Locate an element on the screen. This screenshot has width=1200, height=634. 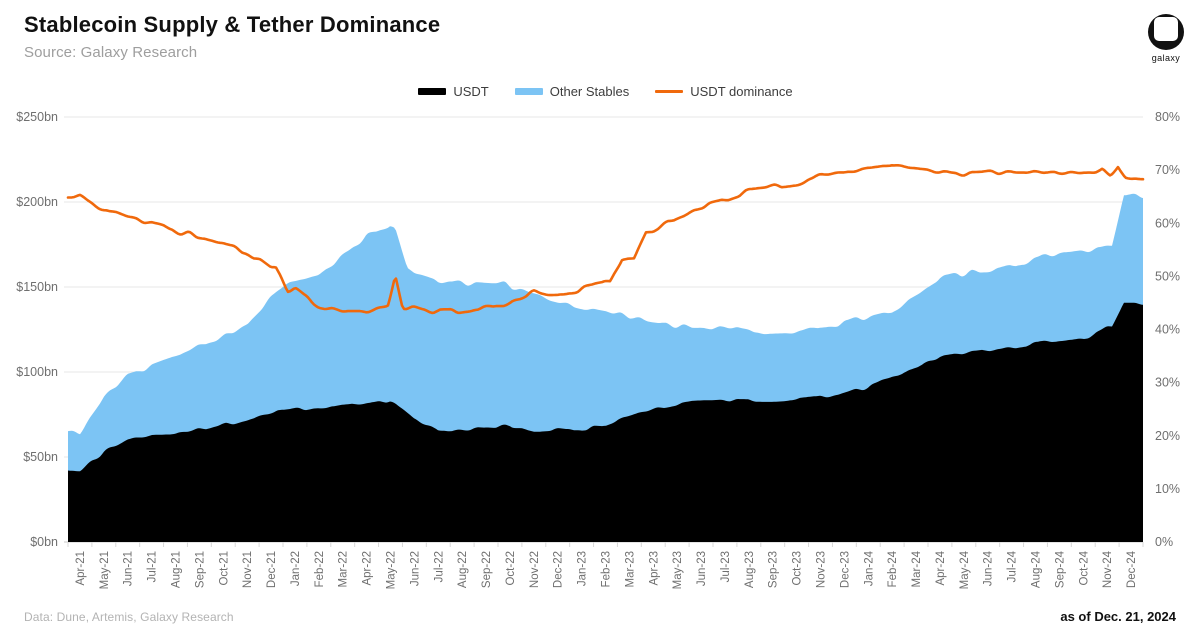
x-axis-label: Sep-21 is located at coordinates (200, 569).